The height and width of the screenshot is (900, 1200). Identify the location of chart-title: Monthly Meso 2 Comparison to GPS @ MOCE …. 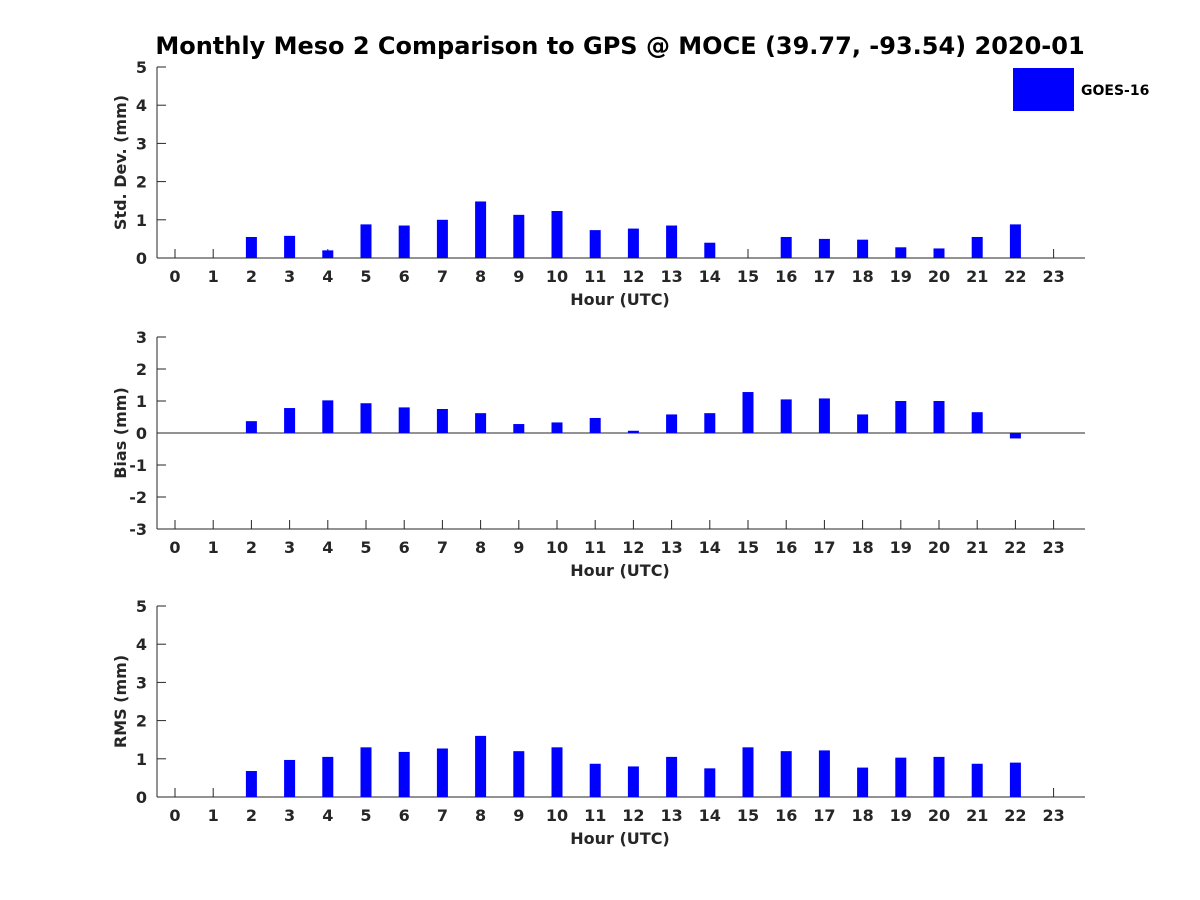
(619, 46).